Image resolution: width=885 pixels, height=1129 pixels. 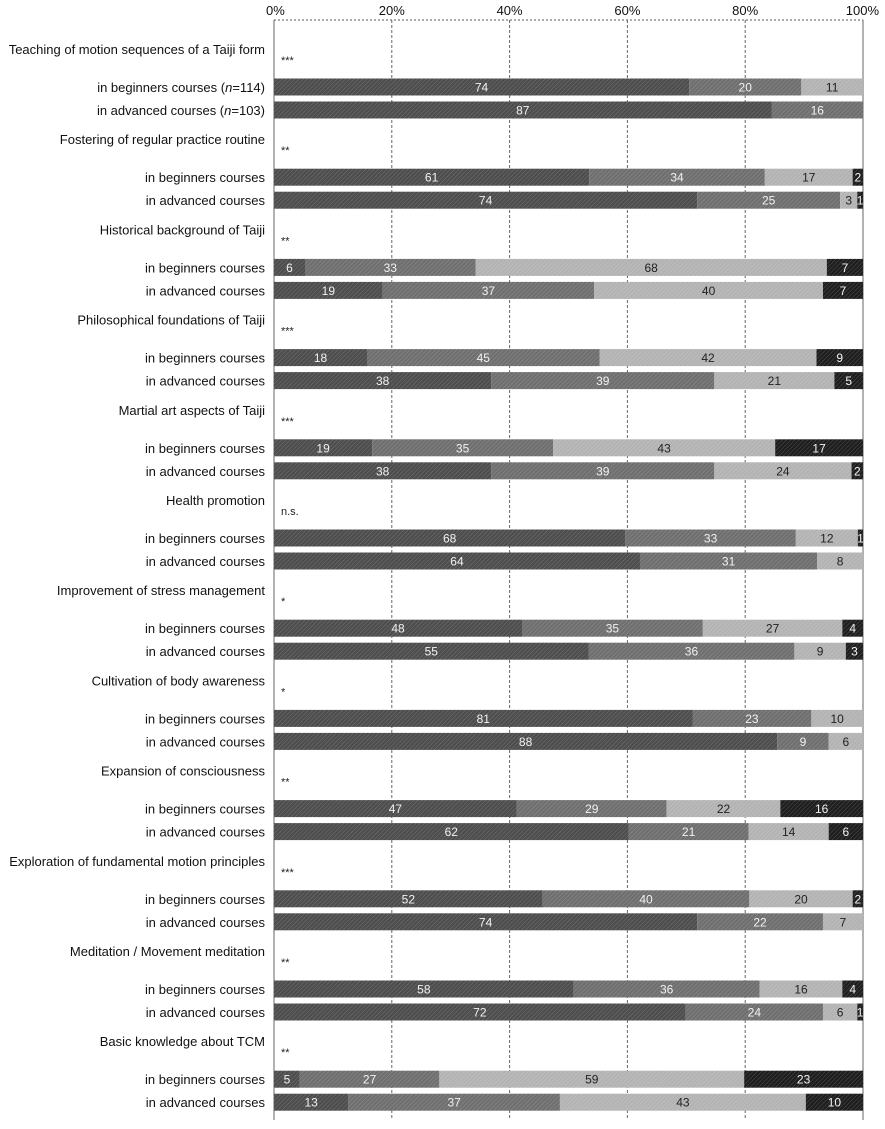 I want to click on data-label: 35, so click(x=463, y=448).